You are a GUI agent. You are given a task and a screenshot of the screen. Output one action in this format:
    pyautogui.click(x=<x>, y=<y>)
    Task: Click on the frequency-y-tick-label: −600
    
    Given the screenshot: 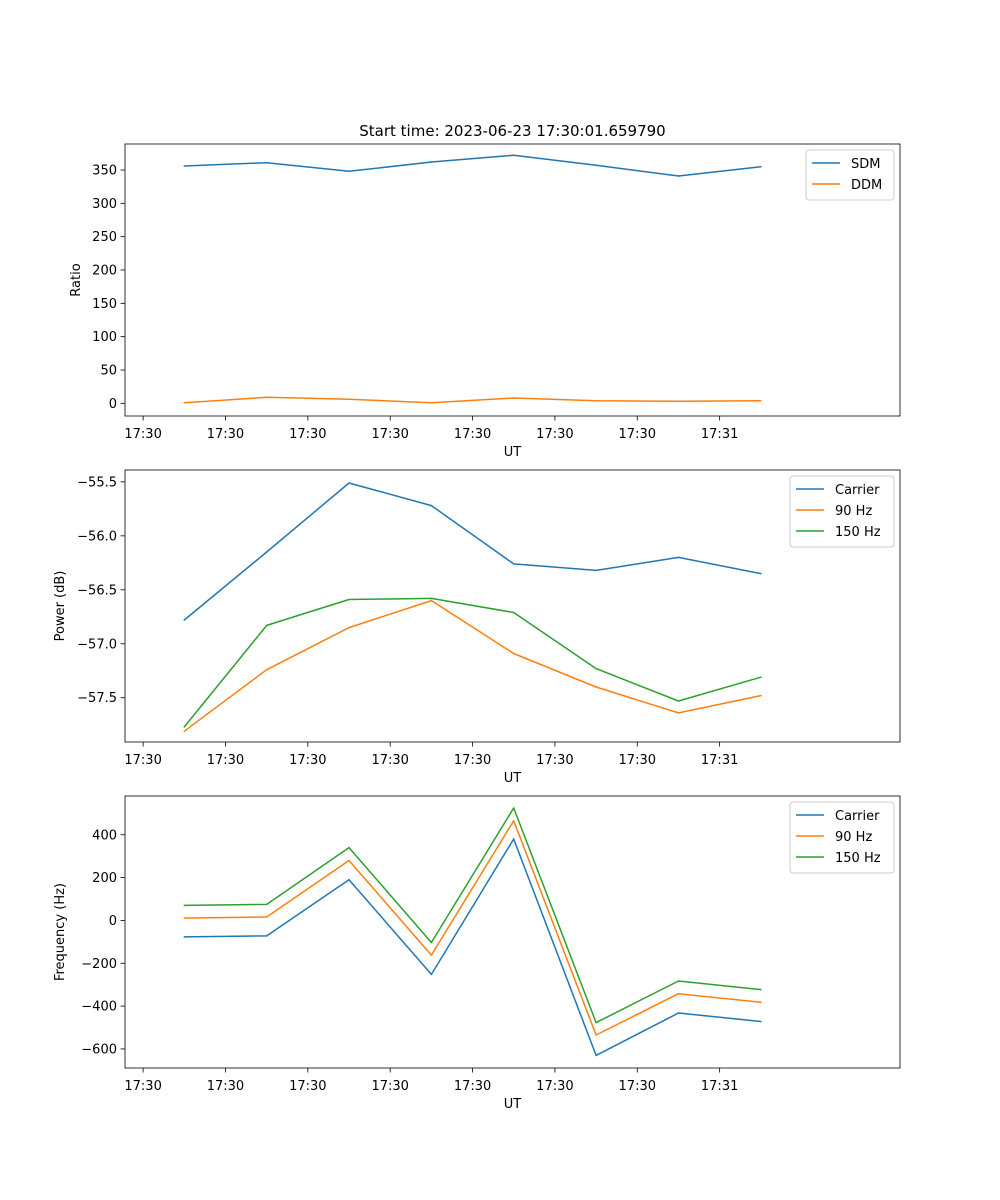 What is the action you would take?
    pyautogui.click(x=99, y=1049)
    